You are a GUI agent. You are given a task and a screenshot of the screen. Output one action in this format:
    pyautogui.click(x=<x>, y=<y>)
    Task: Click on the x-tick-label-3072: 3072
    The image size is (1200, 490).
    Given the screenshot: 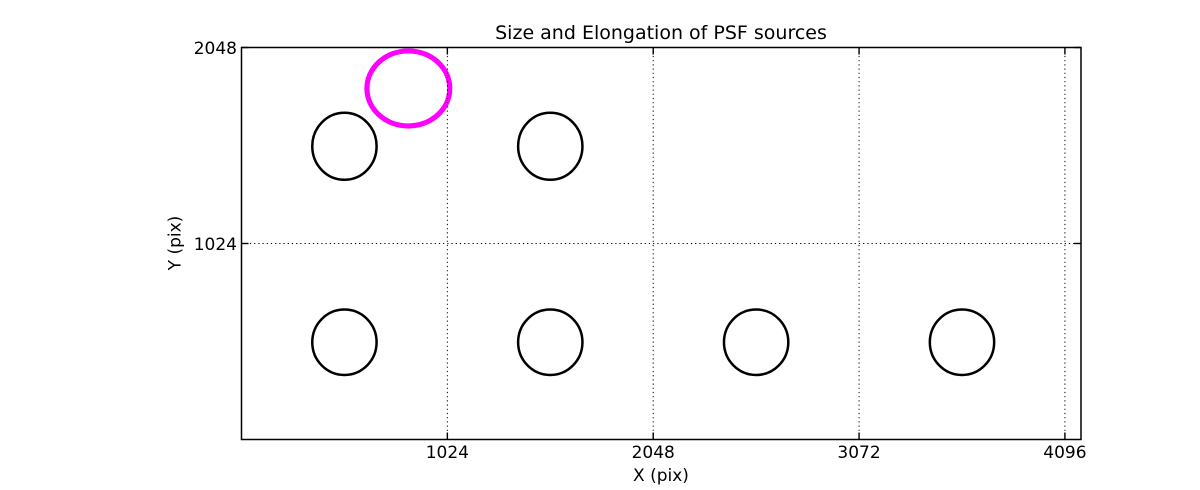 What is the action you would take?
    pyautogui.click(x=859, y=453)
    